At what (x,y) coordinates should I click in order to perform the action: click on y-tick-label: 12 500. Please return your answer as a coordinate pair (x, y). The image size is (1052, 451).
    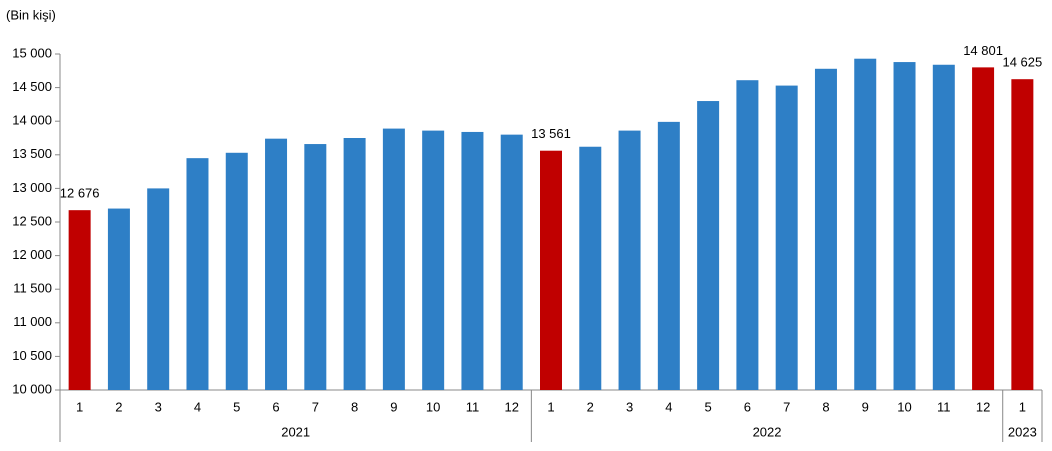
    Looking at the image, I should click on (32, 220).